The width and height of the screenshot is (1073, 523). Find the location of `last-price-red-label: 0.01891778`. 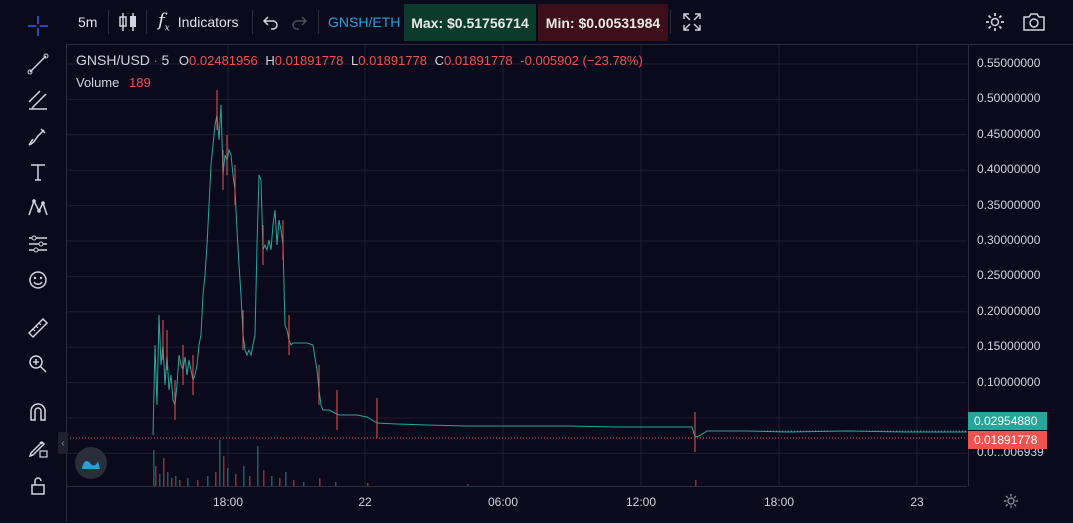

last-price-red-label: 0.01891778 is located at coordinates (1007, 440).